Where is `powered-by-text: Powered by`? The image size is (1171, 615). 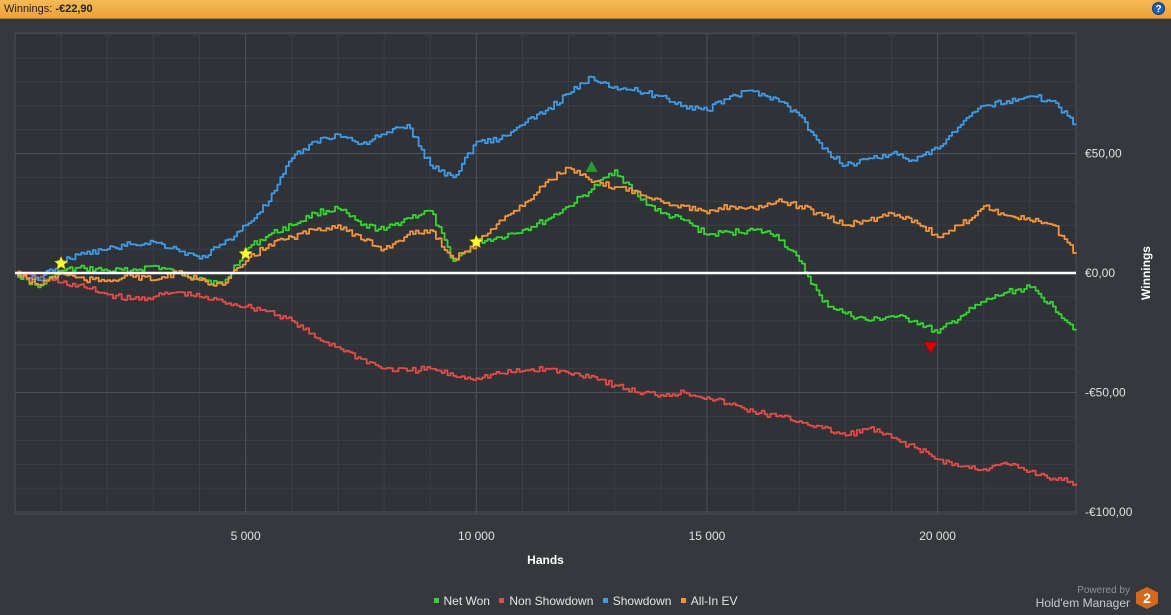
powered-by-text: Powered by is located at coordinates (1103, 590).